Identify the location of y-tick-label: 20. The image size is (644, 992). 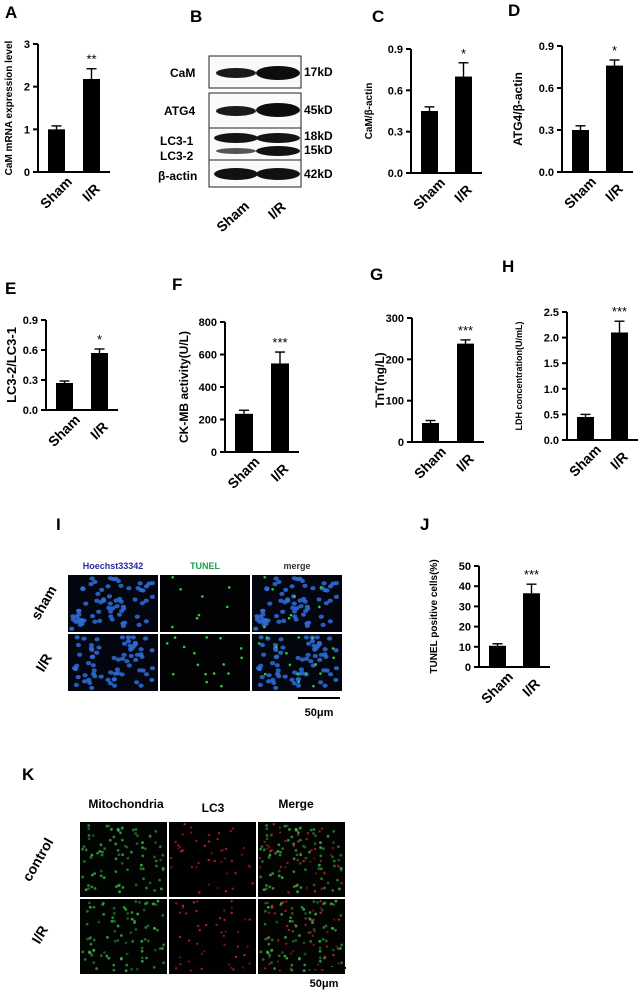
(465, 628).